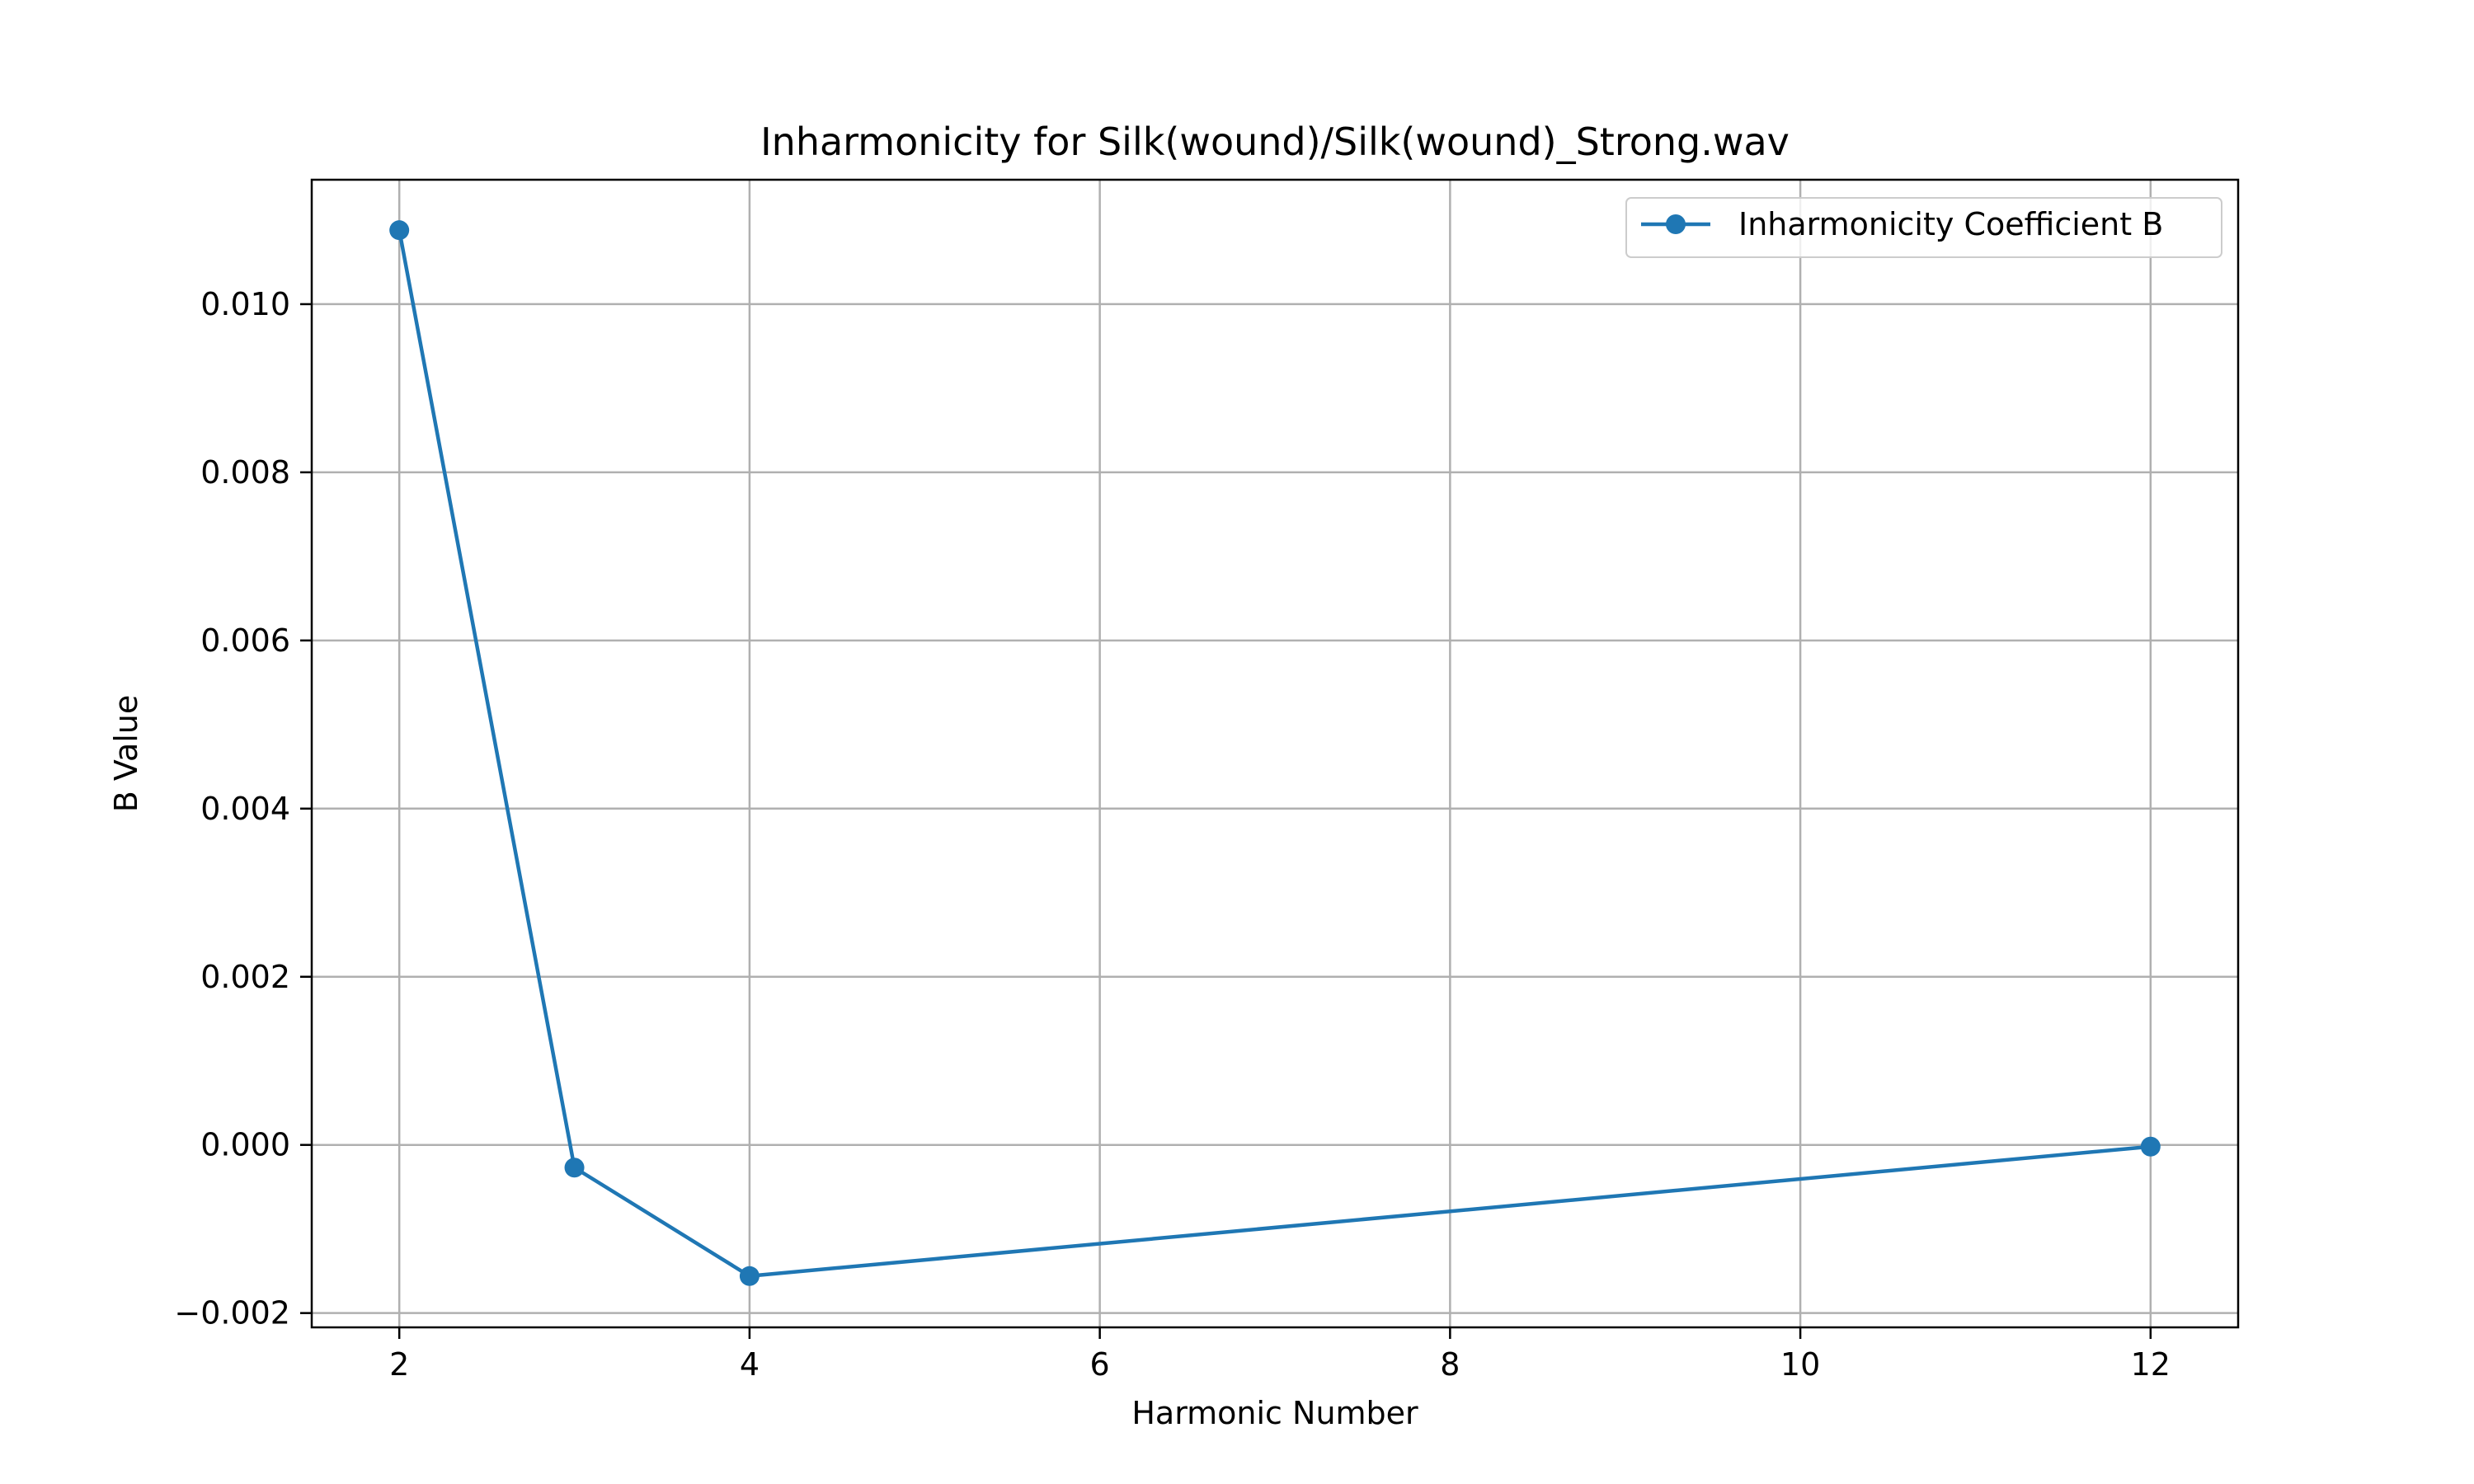  I want to click on legend: Inharmonicity Coefficient B, so click(1923, 228).